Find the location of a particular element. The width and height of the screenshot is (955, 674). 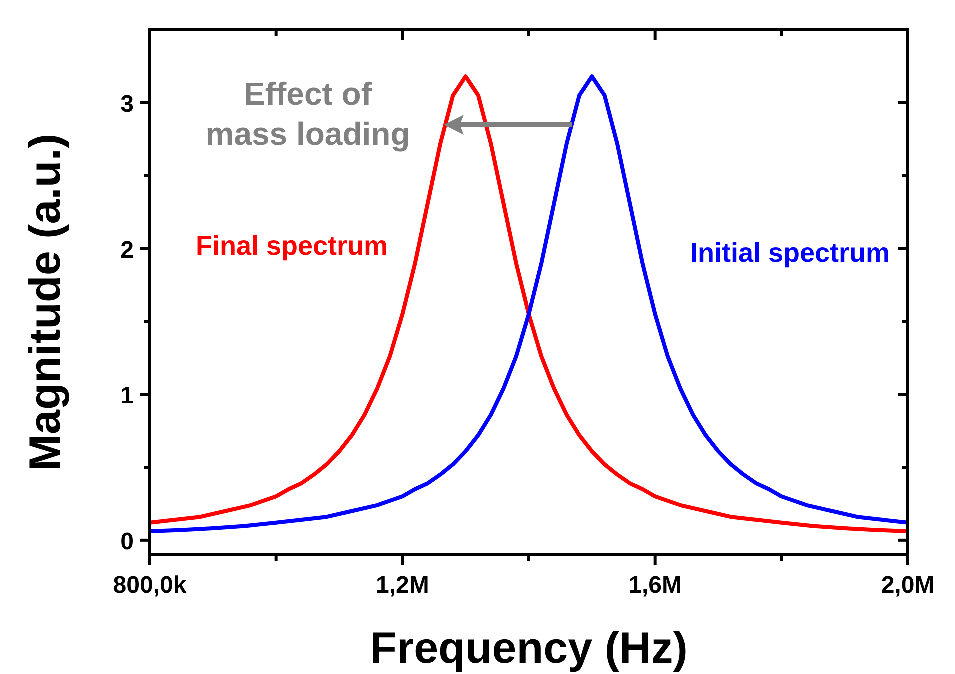

y-tick-label: 1 is located at coordinates (127, 396).